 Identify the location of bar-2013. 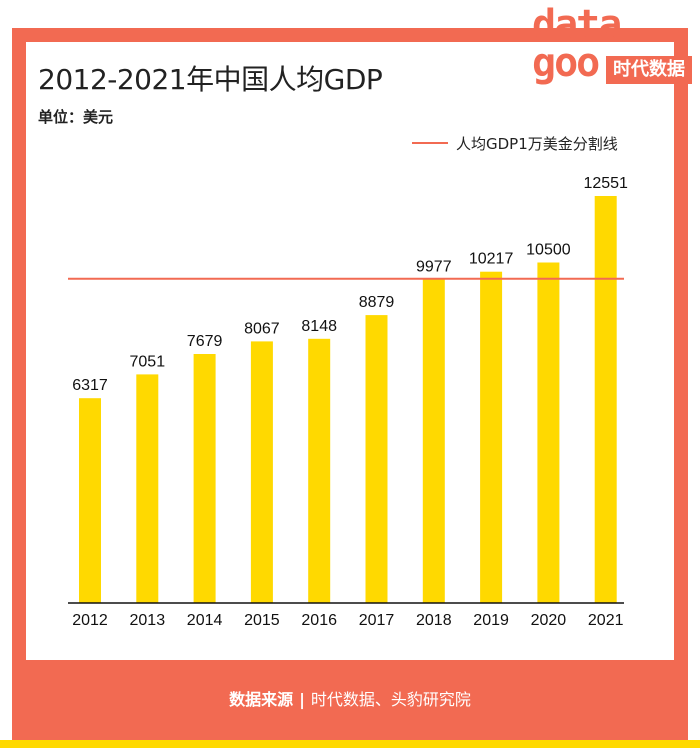
(147, 488).